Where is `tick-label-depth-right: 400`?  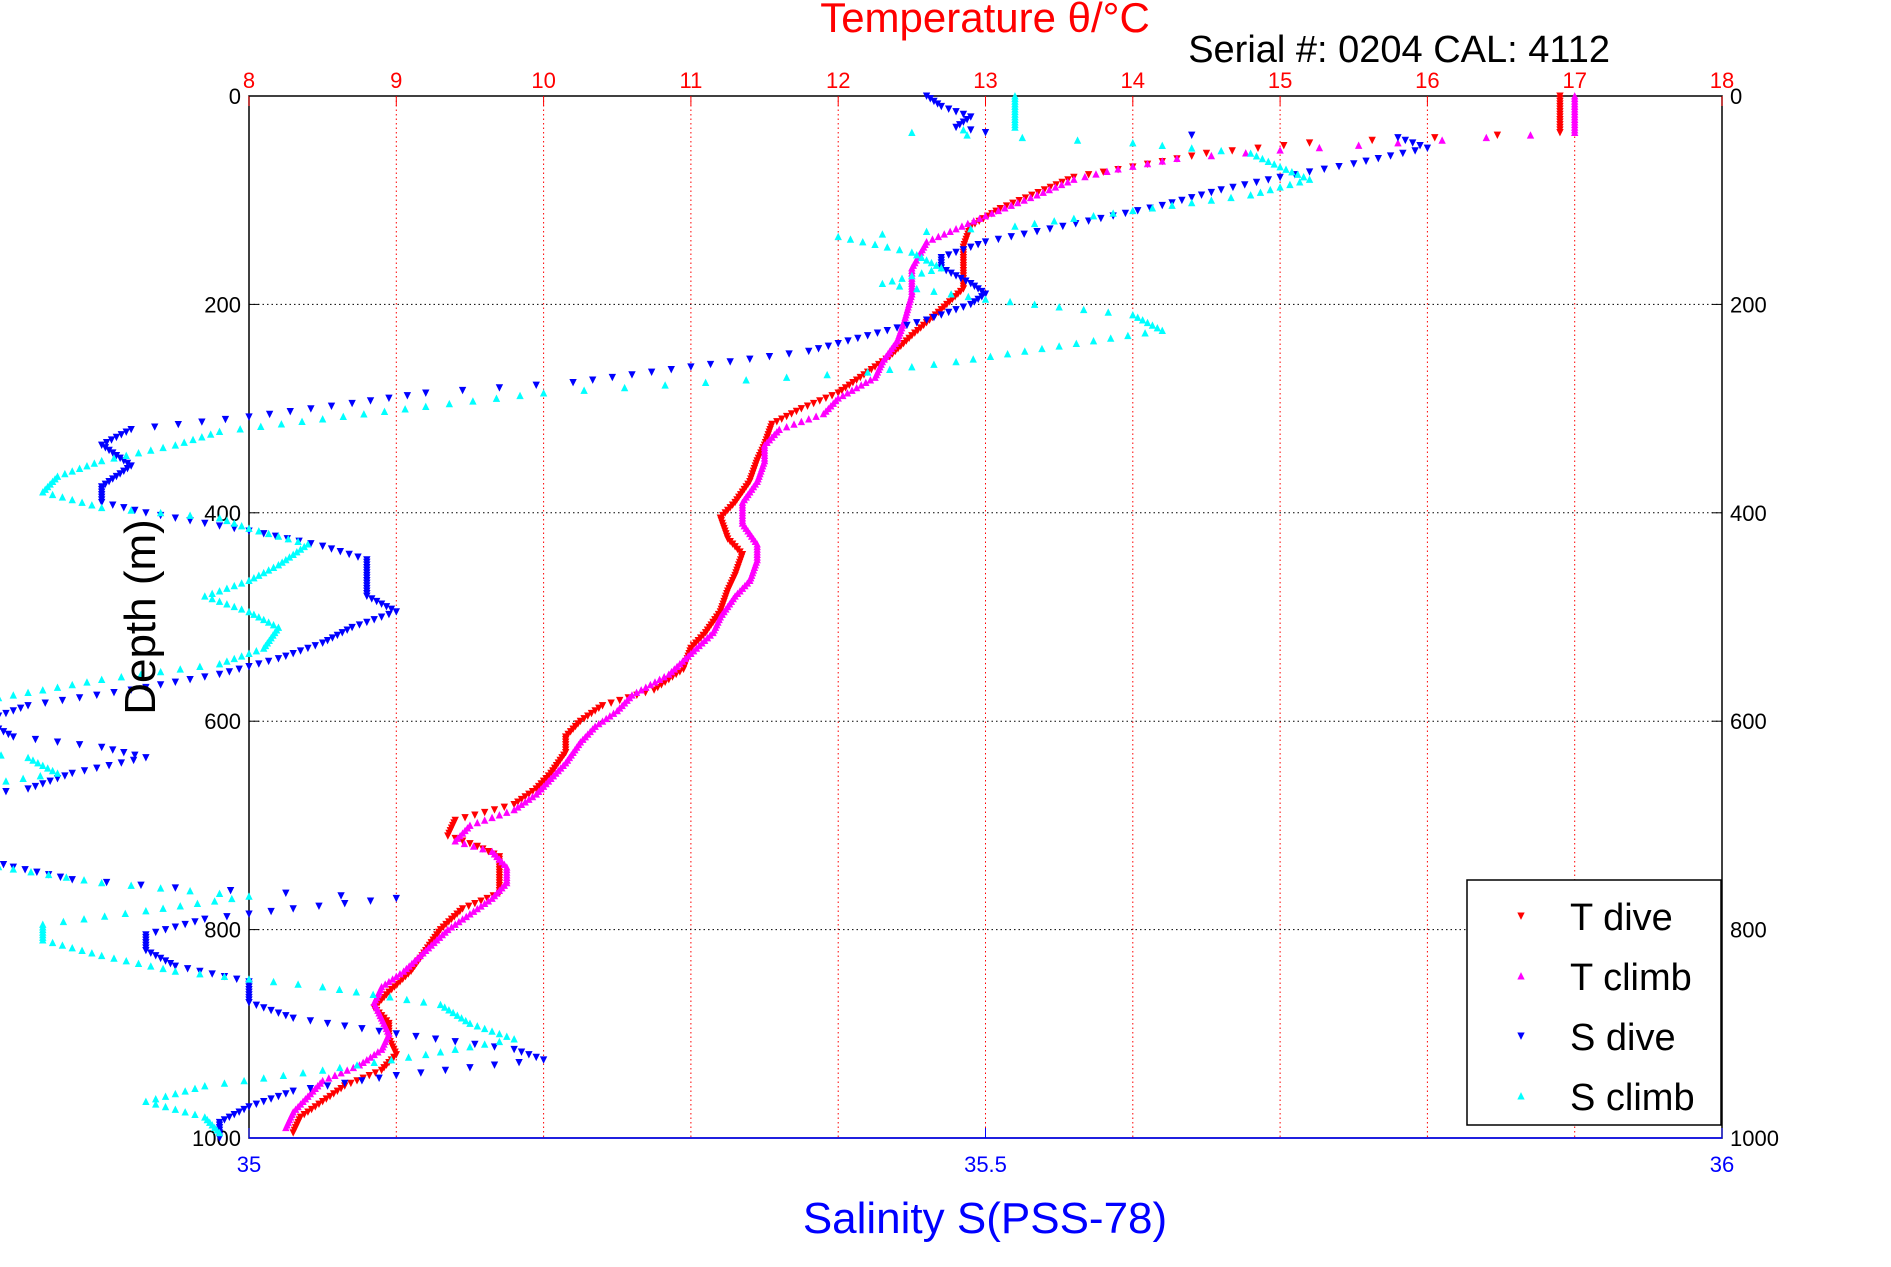 tick-label-depth-right: 400 is located at coordinates (1748, 513).